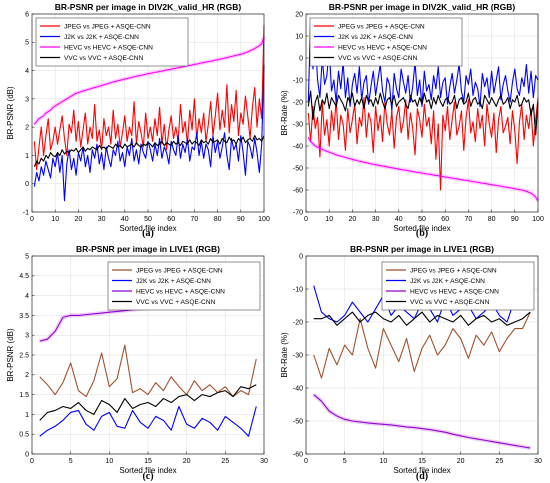  What do you see at coordinates (148, 233) in the screenshot?
I see `panel-caption: (a)` at bounding box center [148, 233].